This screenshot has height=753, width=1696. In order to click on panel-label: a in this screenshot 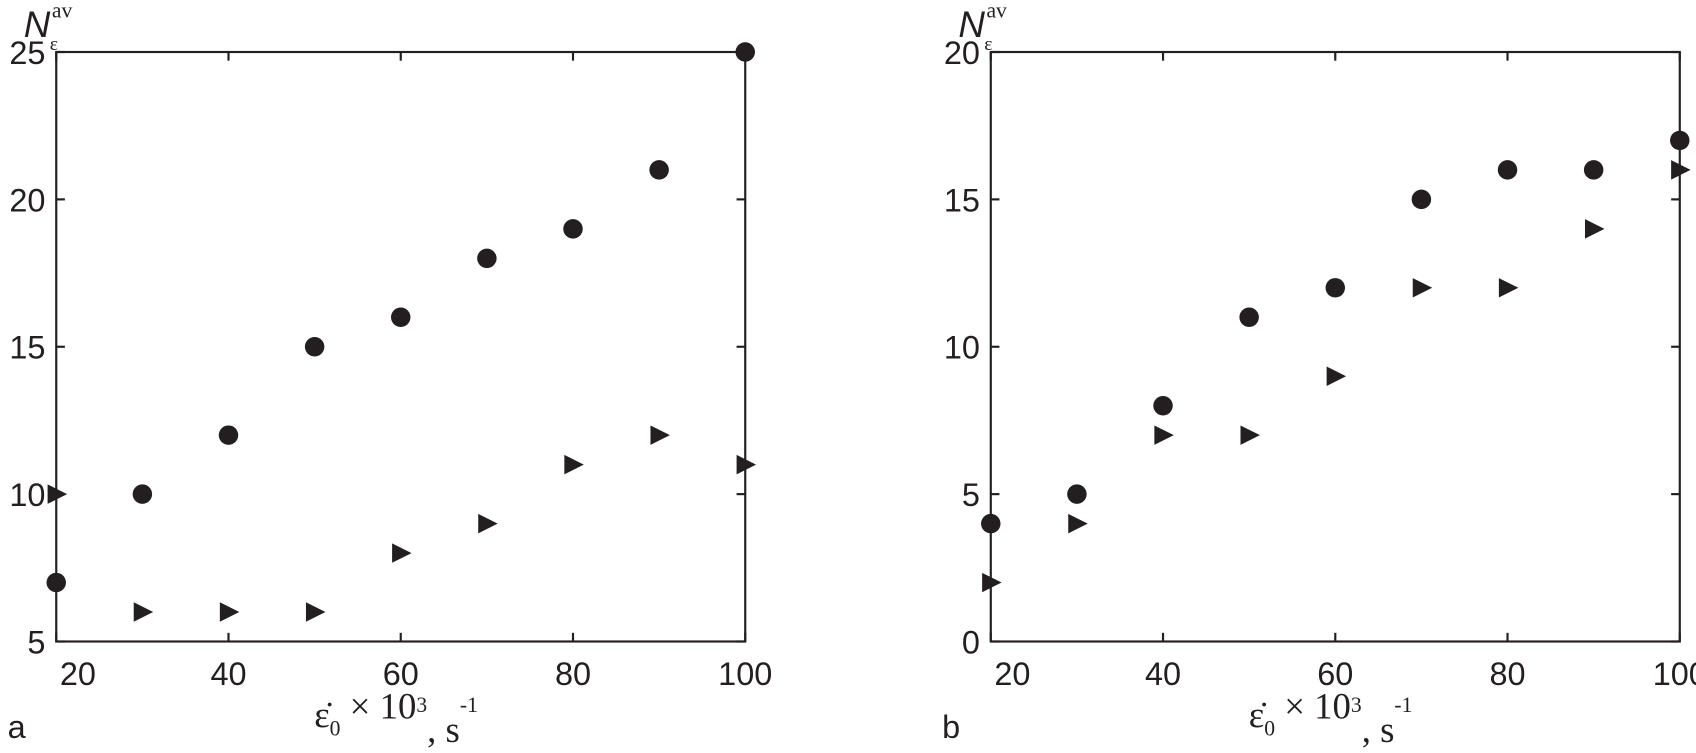, I will do `click(17, 727)`.